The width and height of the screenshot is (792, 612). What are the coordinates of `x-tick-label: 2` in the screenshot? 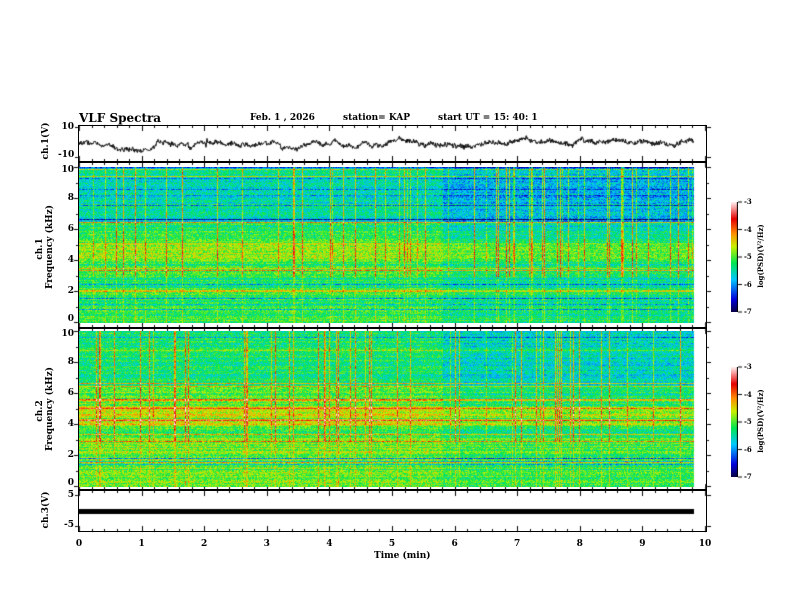 It's located at (204, 544).